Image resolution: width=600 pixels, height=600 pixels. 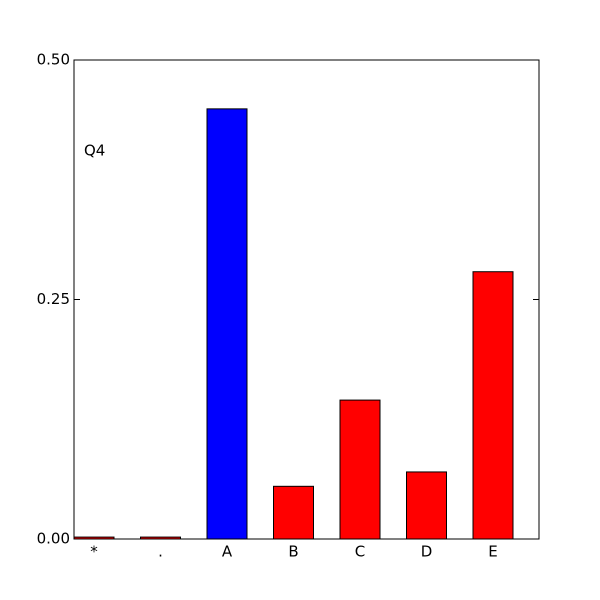 I want to click on y-tick-label: 0.25, so click(x=53, y=299).